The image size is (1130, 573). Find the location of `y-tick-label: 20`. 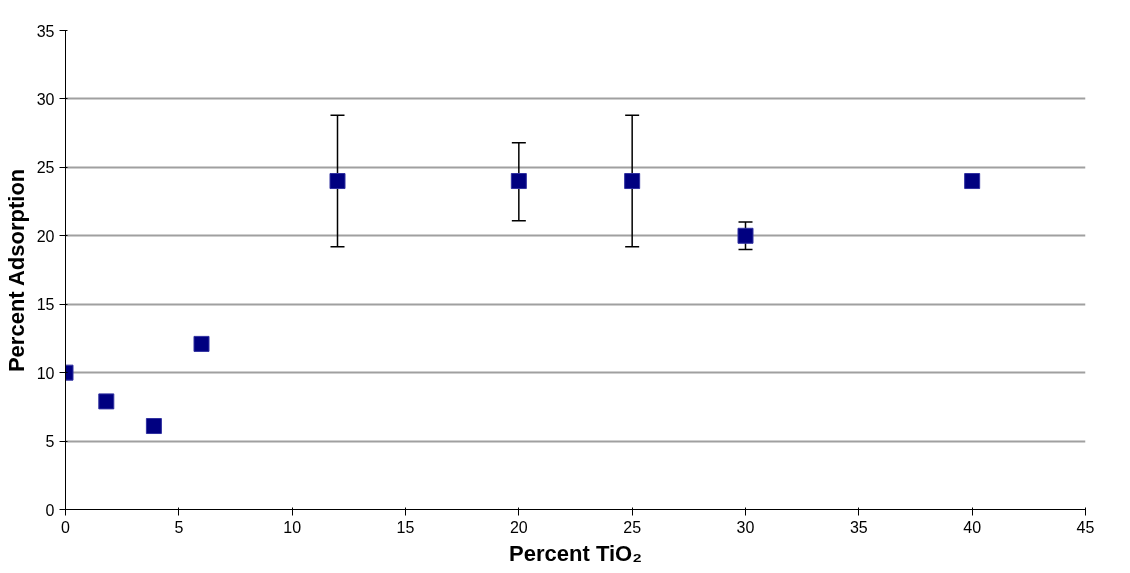

y-tick-label: 20 is located at coordinates (45, 236).